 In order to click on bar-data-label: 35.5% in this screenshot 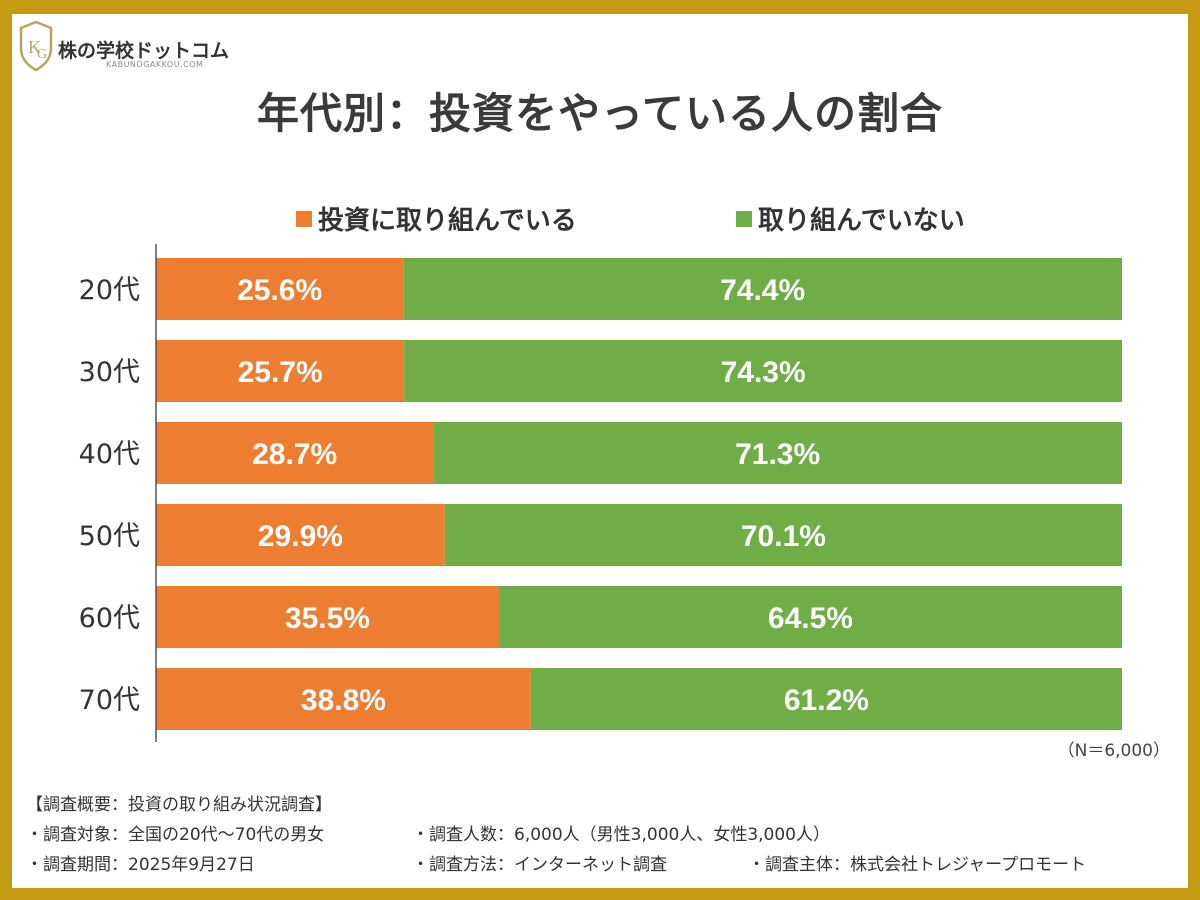, I will do `click(327, 618)`.